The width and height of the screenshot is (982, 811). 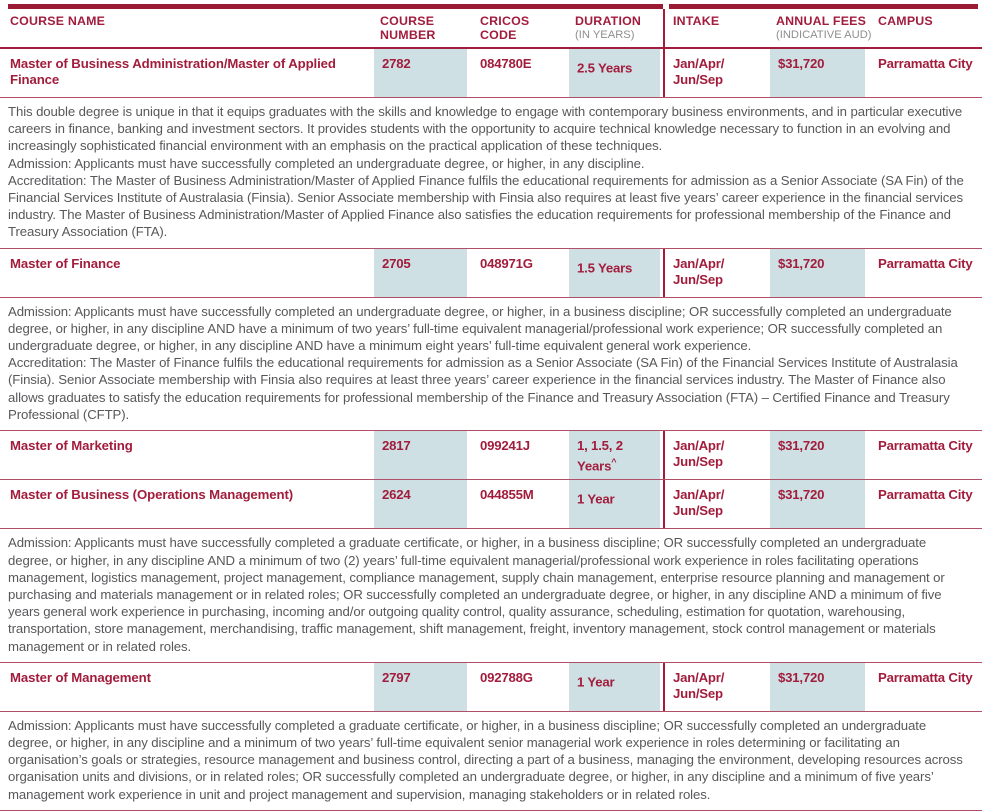 I want to click on cricos-code: 099241J, so click(x=505, y=446).